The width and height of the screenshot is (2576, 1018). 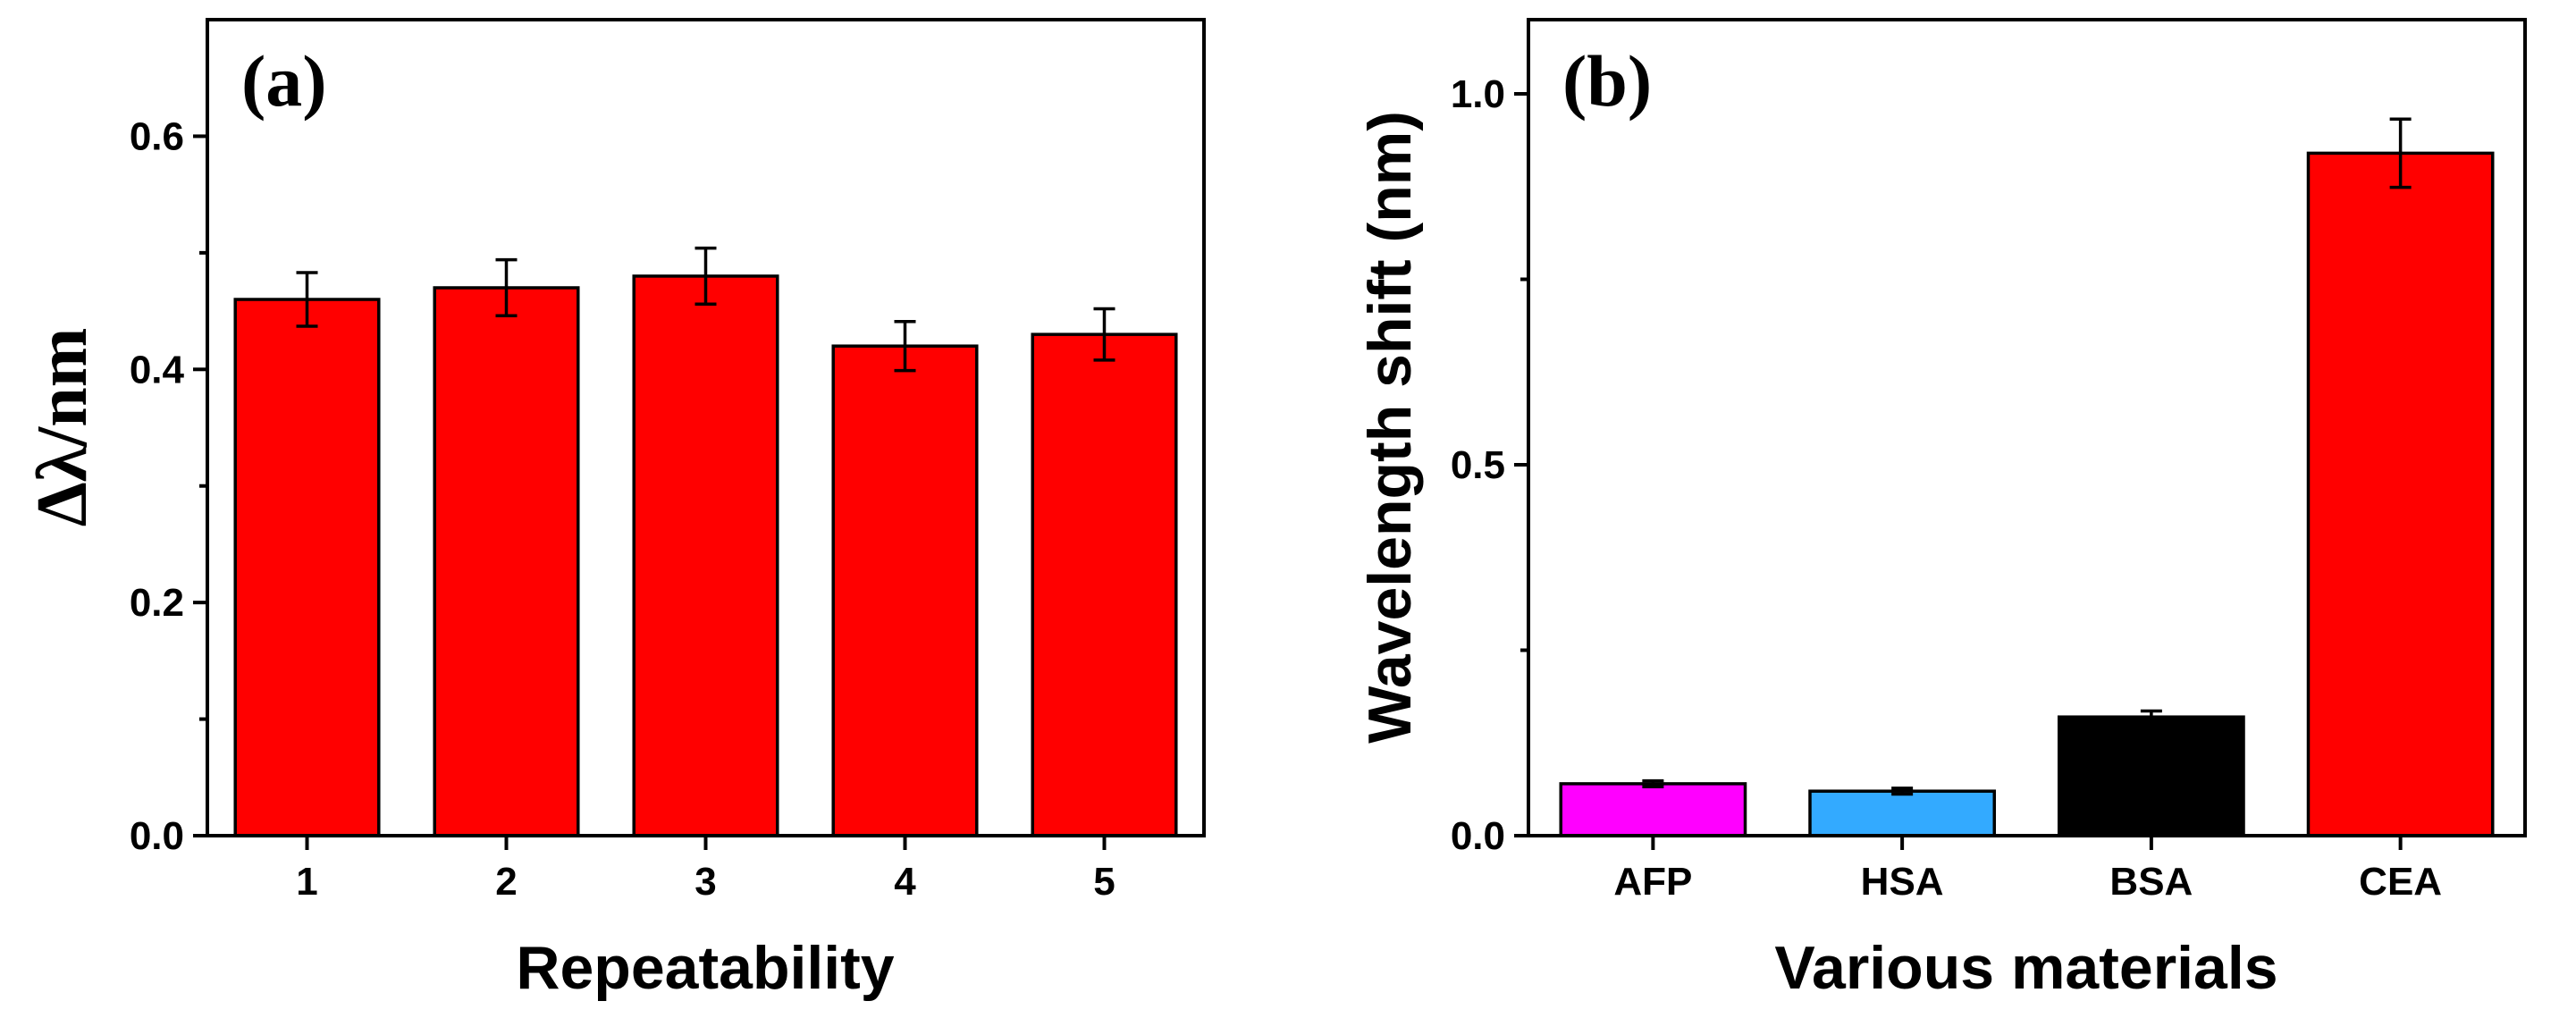 I want to click on panel-b-bar-afp, so click(x=1653, y=809).